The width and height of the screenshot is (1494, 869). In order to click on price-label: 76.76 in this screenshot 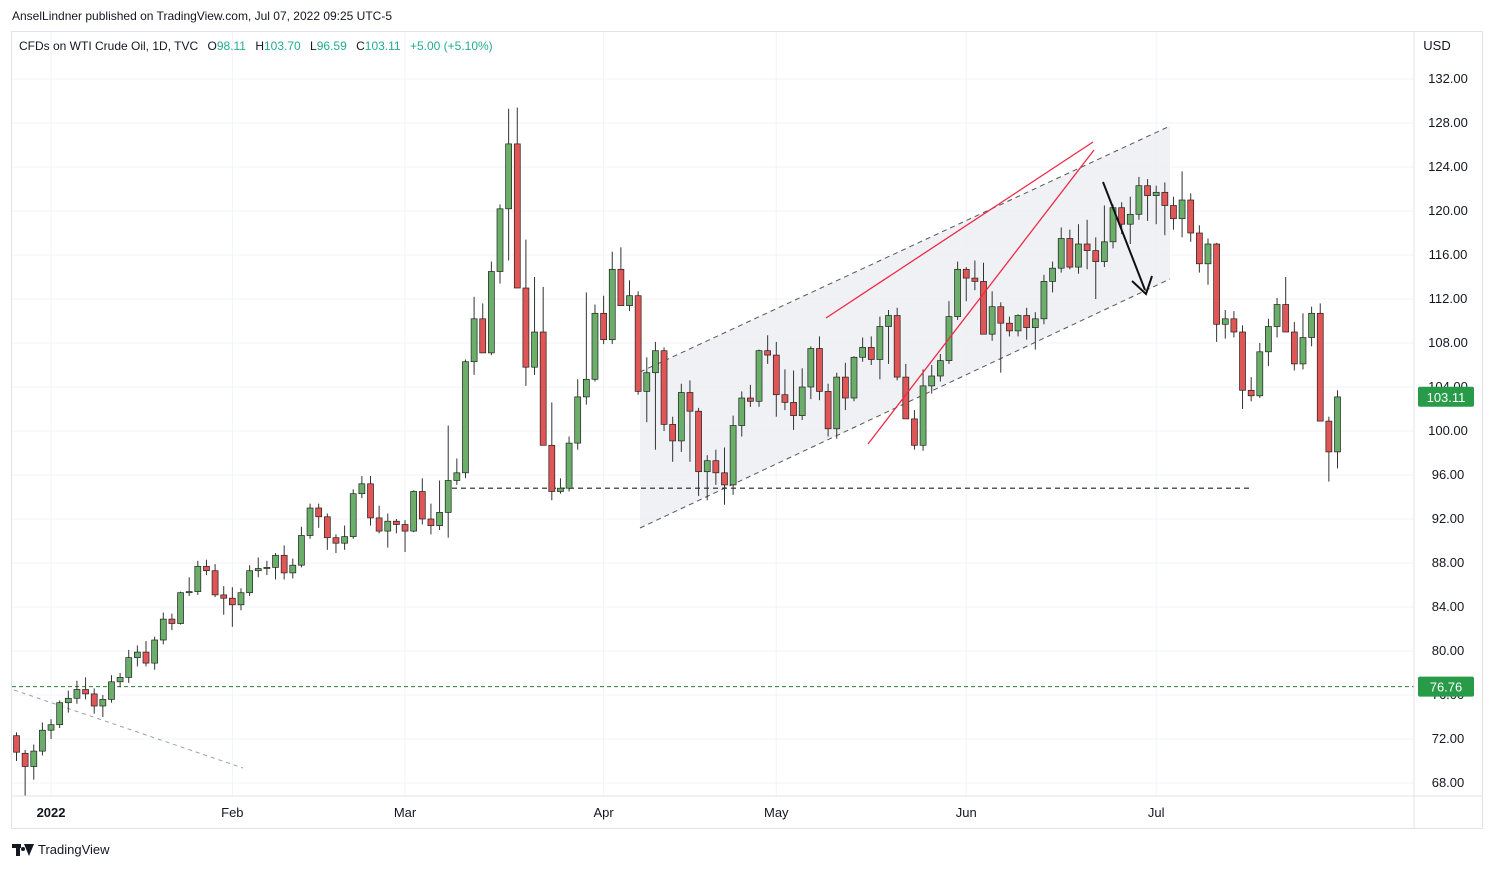, I will do `click(1446, 687)`.